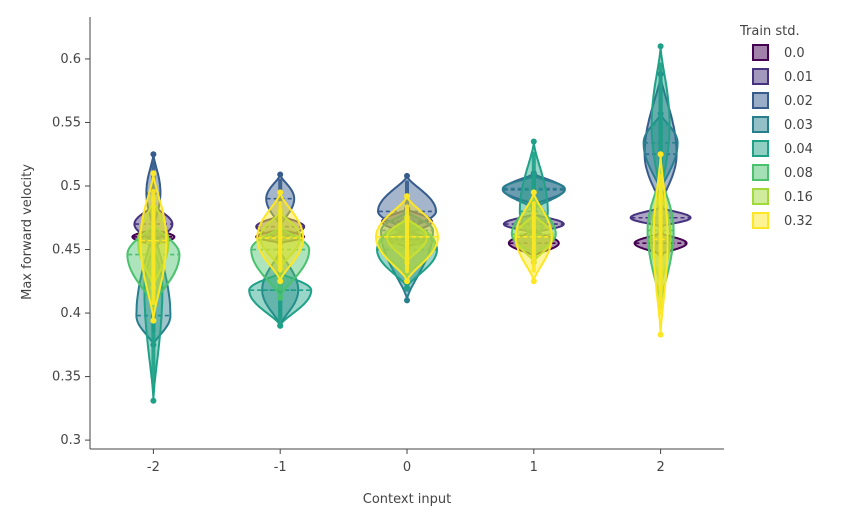 The image size is (843, 525). Describe the element at coordinates (71, 233) in the screenshot. I see `y-axis: 0.3 0.35 0.4 0.45 0.5 0.55 0.6` at that location.